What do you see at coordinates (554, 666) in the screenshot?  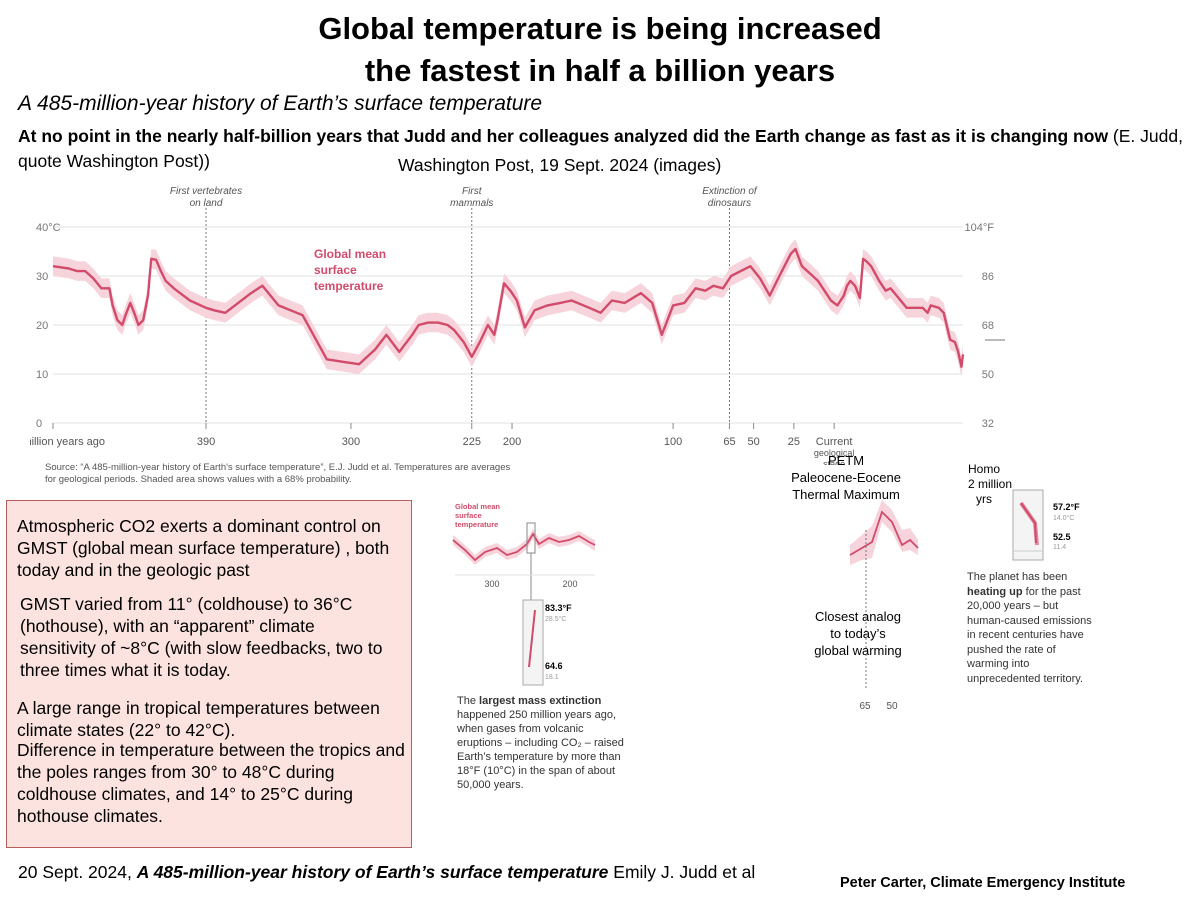 I see `value-label: 64.6` at bounding box center [554, 666].